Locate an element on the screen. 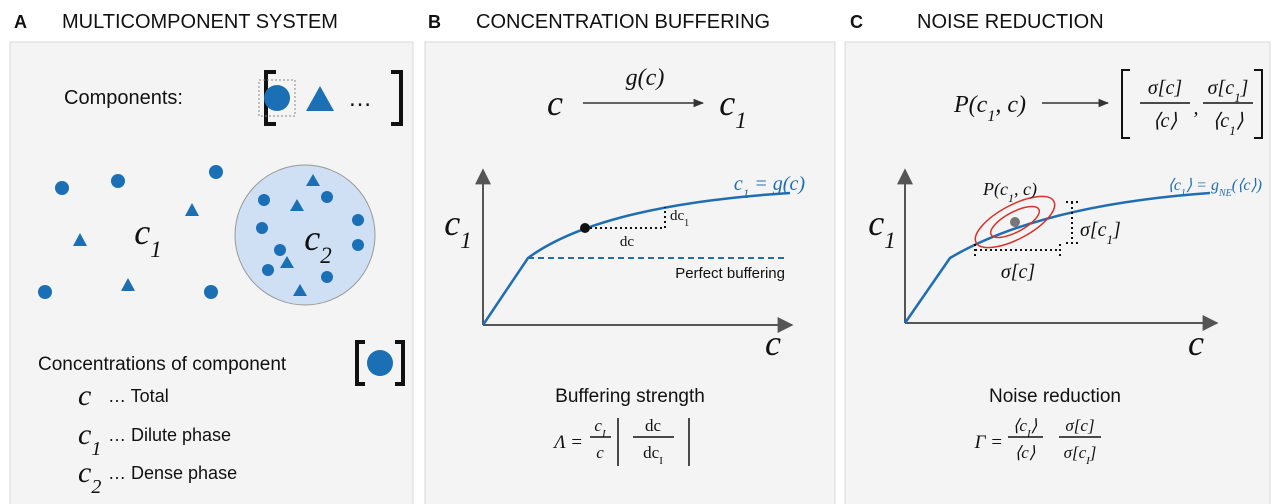  dense-droplet is located at coordinates (305, 235).